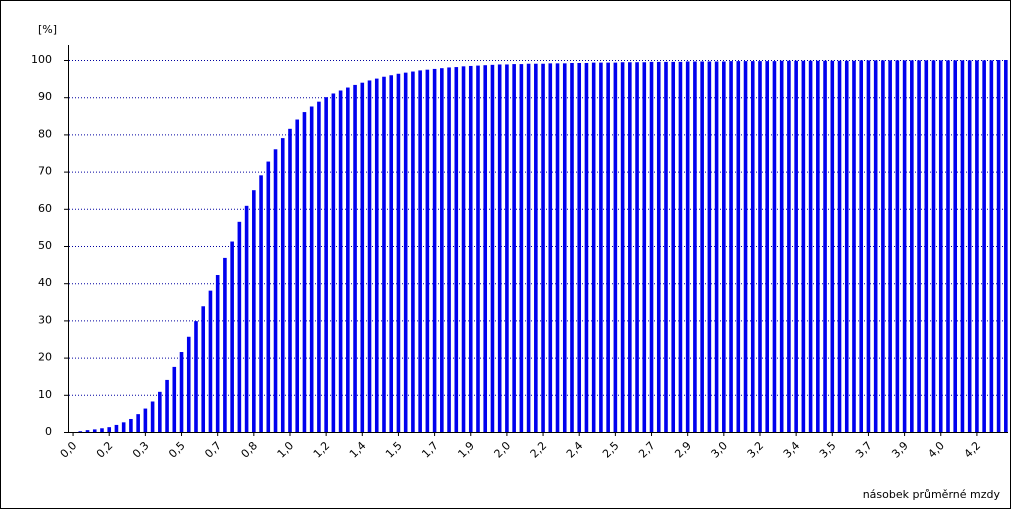 The image size is (1011, 509). What do you see at coordinates (47, 29) in the screenshot?
I see `y-axis-label: [%]` at bounding box center [47, 29].